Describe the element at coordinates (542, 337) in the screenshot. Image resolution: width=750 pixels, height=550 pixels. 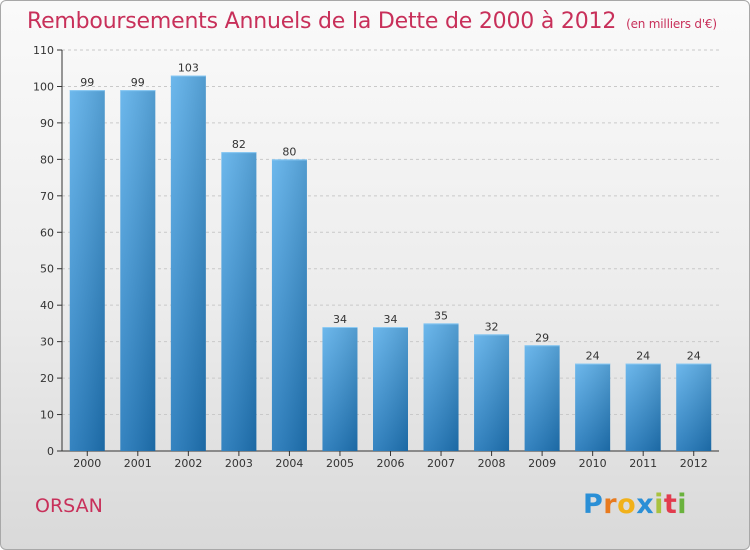
I see `data-label: 29` at that location.